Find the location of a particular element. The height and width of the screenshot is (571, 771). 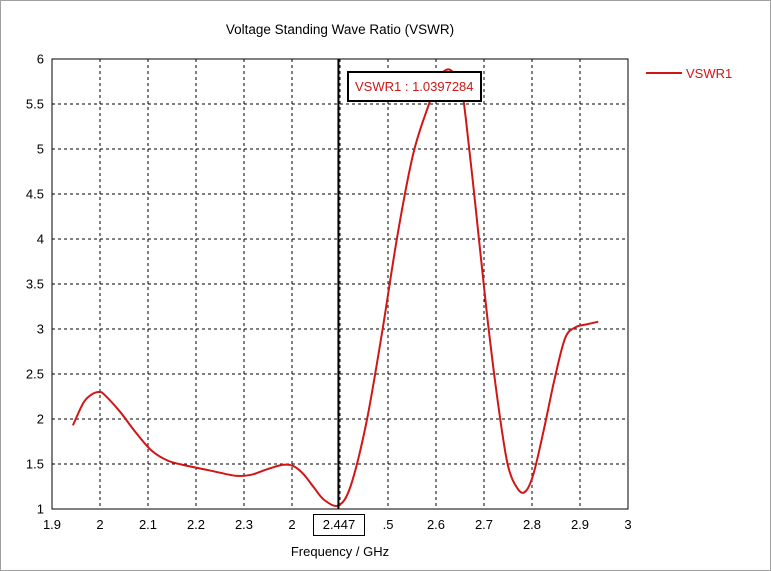

x-tick-label: 2.6 is located at coordinates (436, 524).